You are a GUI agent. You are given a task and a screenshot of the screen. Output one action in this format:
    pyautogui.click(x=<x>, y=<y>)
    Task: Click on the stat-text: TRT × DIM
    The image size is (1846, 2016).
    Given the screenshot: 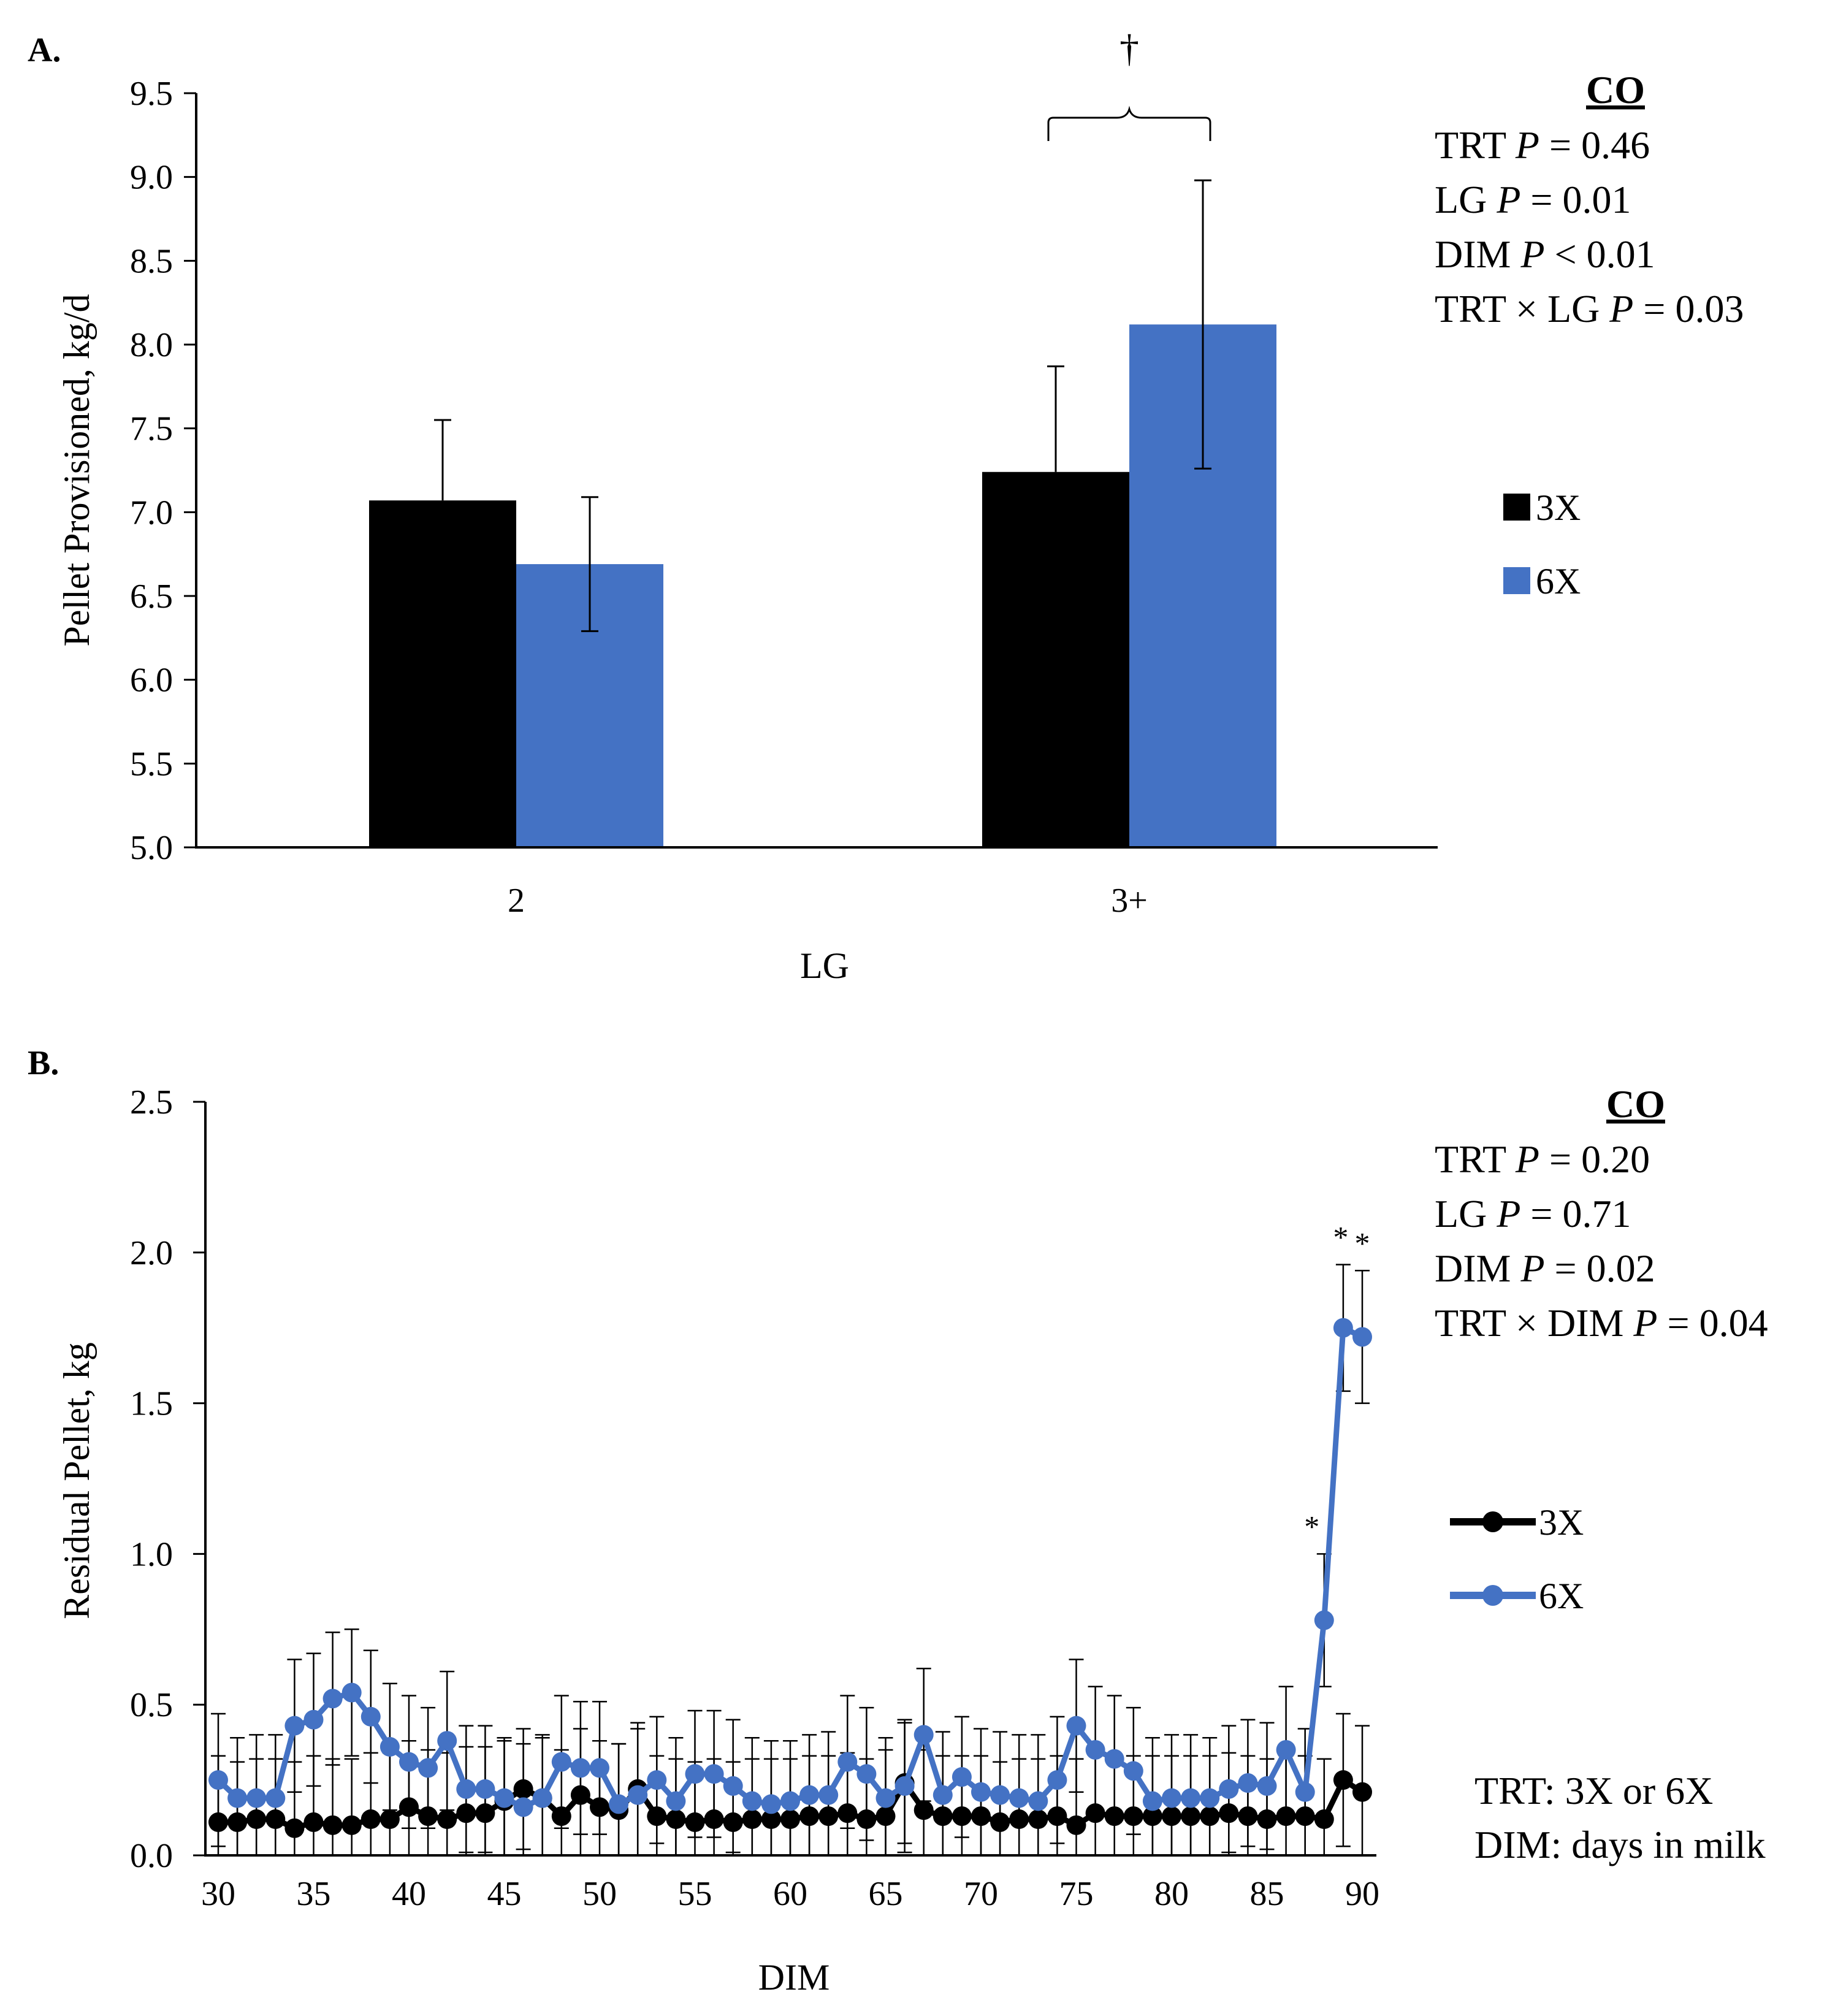 What is the action you would take?
    pyautogui.click(x=1534, y=1323)
    